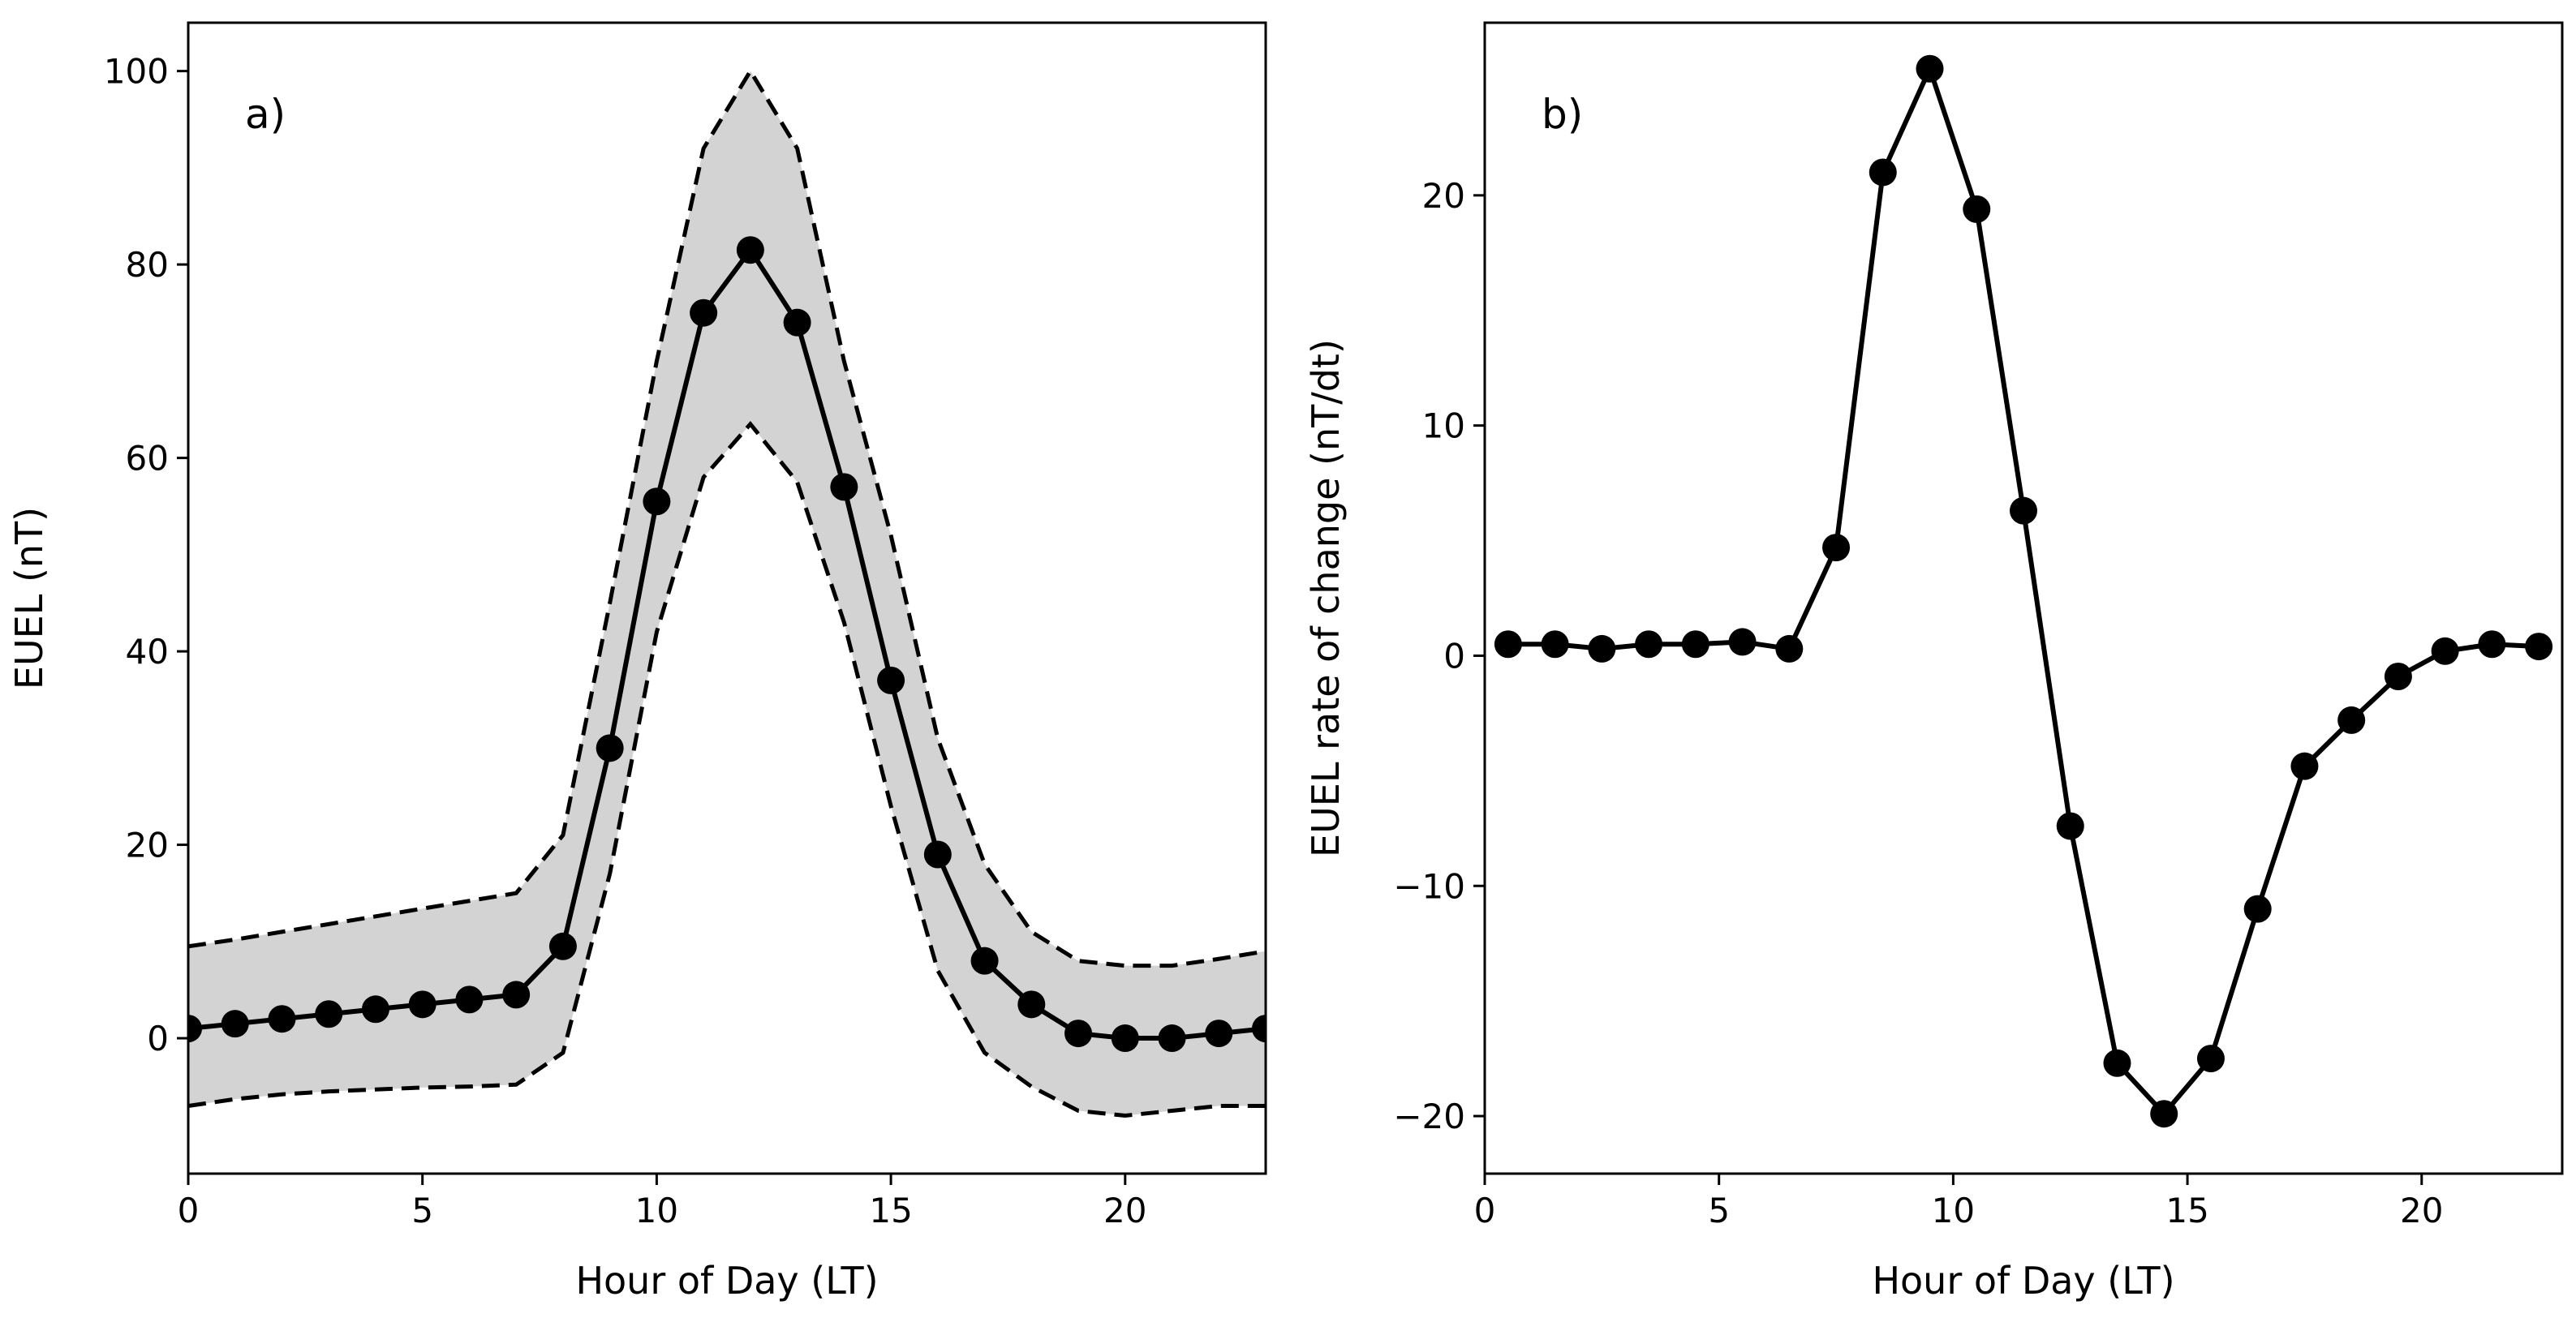 This screenshot has height=1318, width=2576. I want to click on y-axis-label: EUEL (nT), so click(29, 598).